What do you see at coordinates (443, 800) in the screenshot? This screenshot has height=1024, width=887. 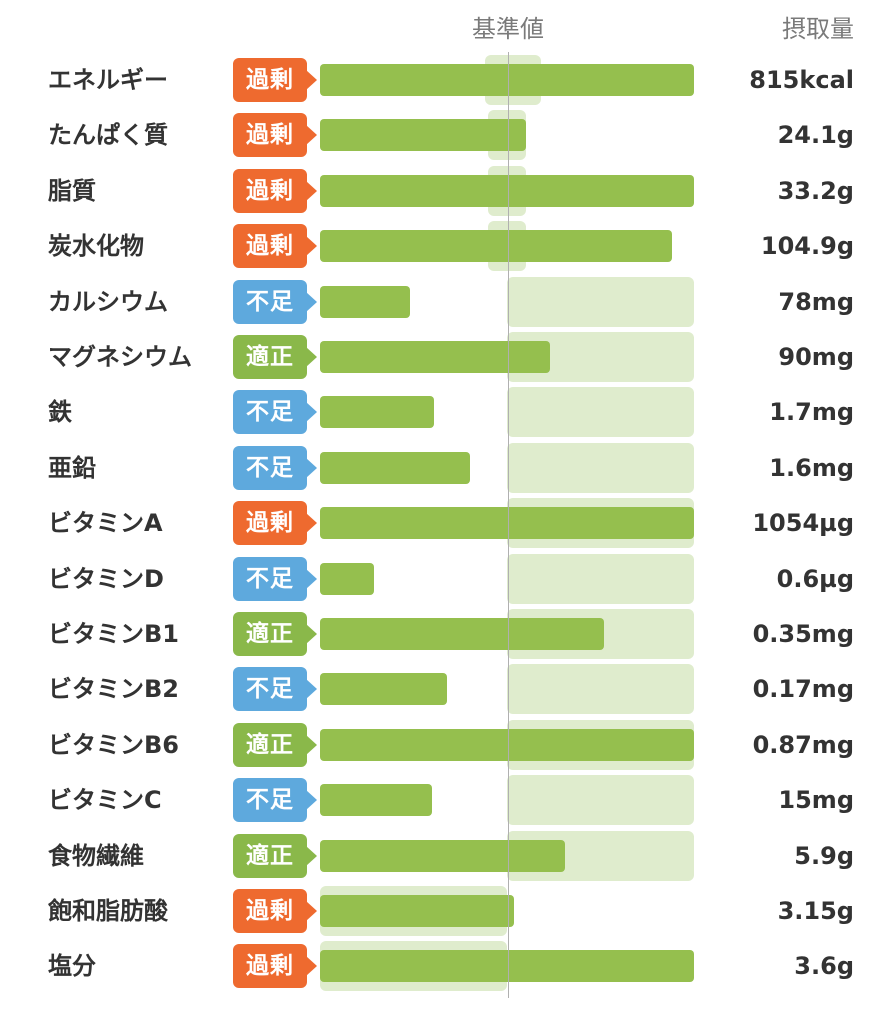 I see `table-row: ビタミンC 不足 15mg` at bounding box center [443, 800].